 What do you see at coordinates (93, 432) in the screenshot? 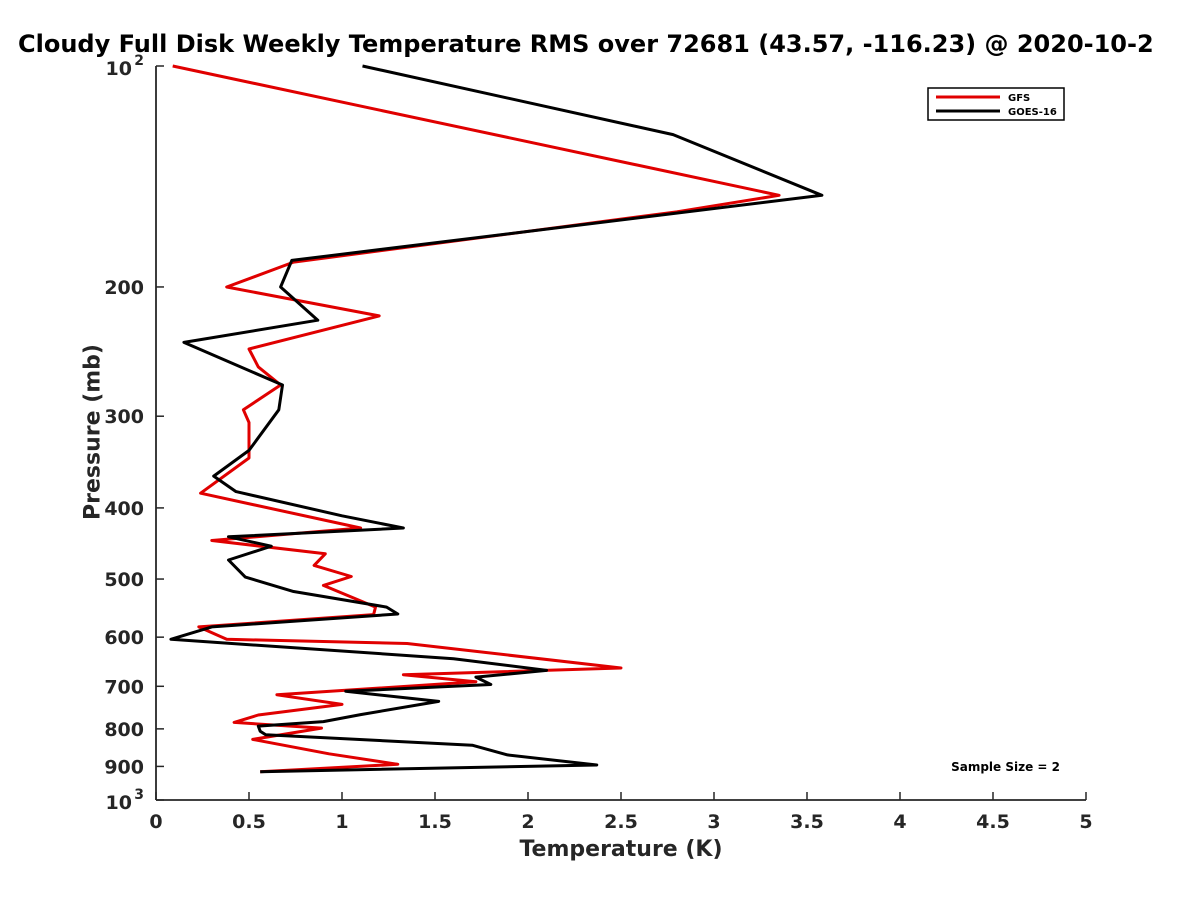
I see `y-axis-label: Pressure (mb)` at bounding box center [93, 432].